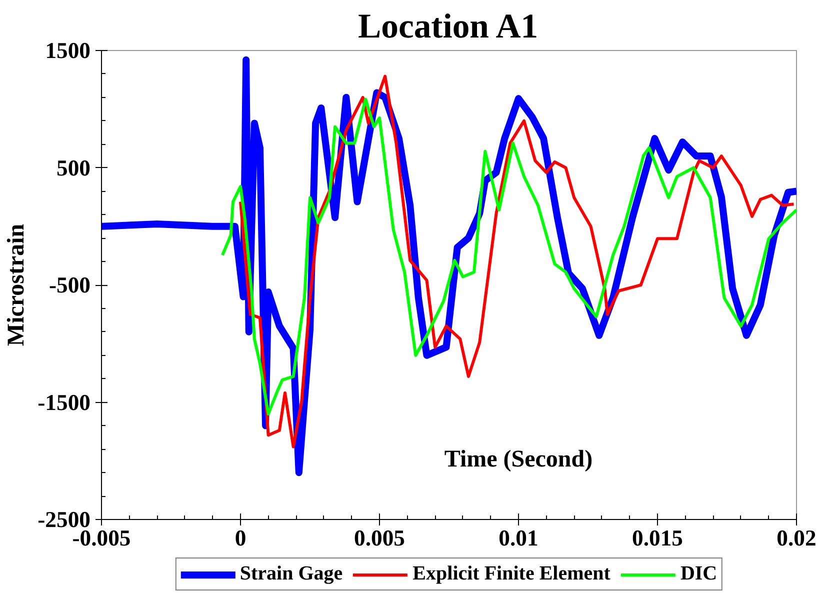 The height and width of the screenshot is (607, 840). I want to click on y-tick-label: 1500, so click(67, 50).